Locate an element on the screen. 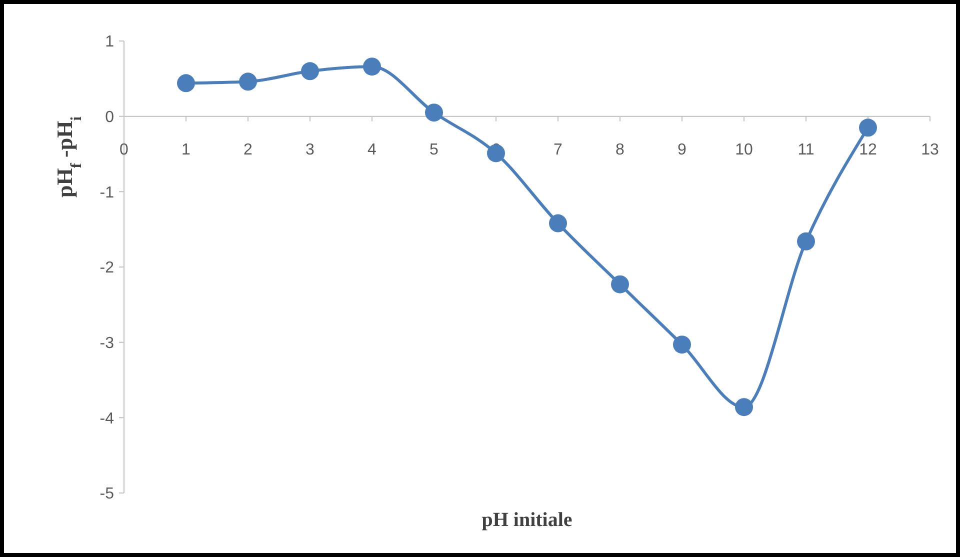 This screenshot has width=960, height=557. x-tick-label: 7 is located at coordinates (558, 149).